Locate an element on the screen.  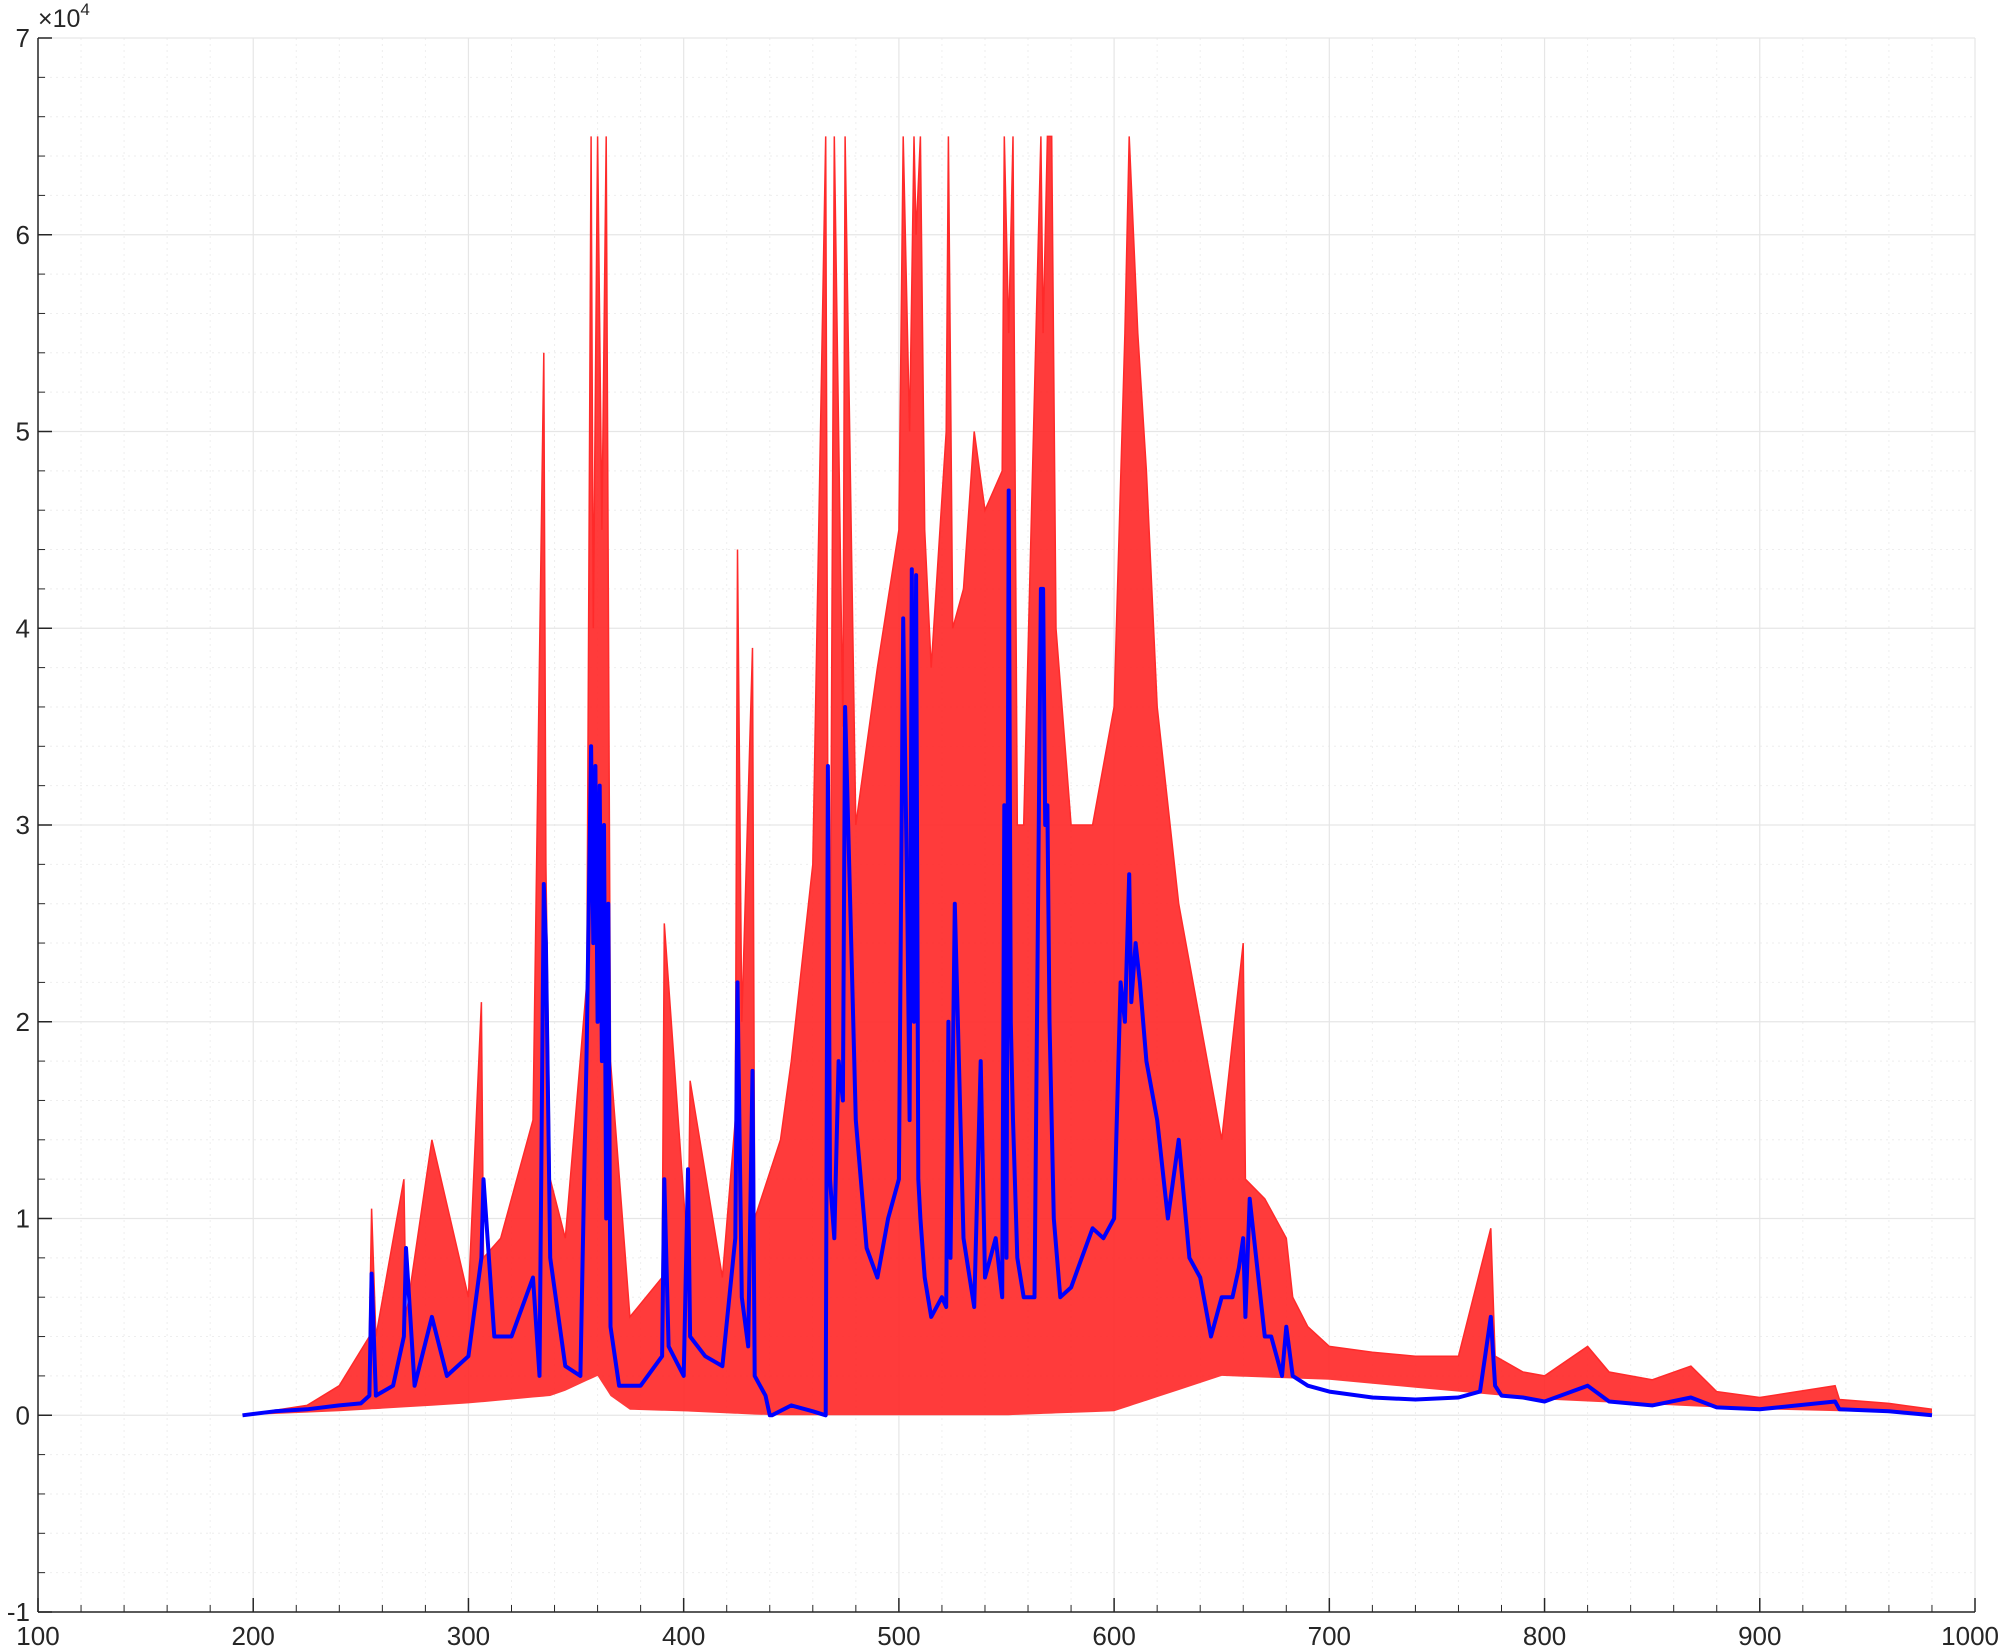
x-tick-labels: 100 200 300 400 500 600 700 800 900 1000 is located at coordinates (1007, 1636).